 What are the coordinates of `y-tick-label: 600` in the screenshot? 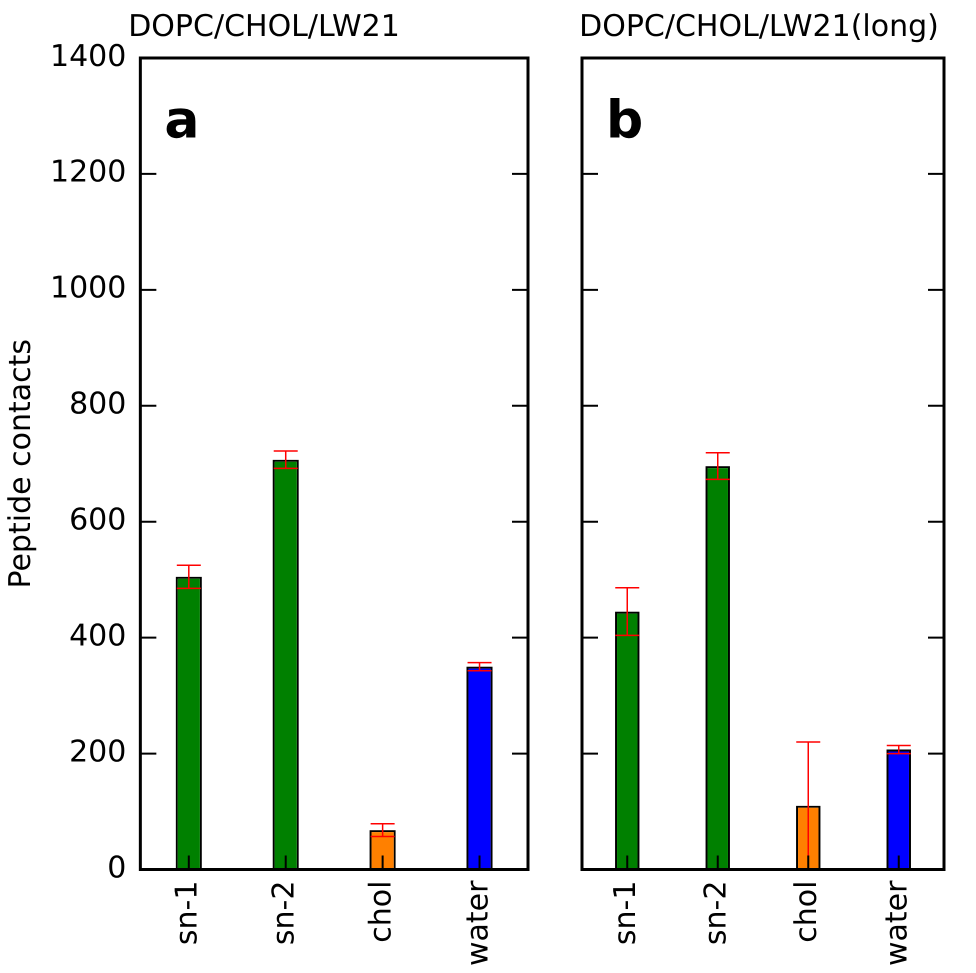 It's located at (97, 520).